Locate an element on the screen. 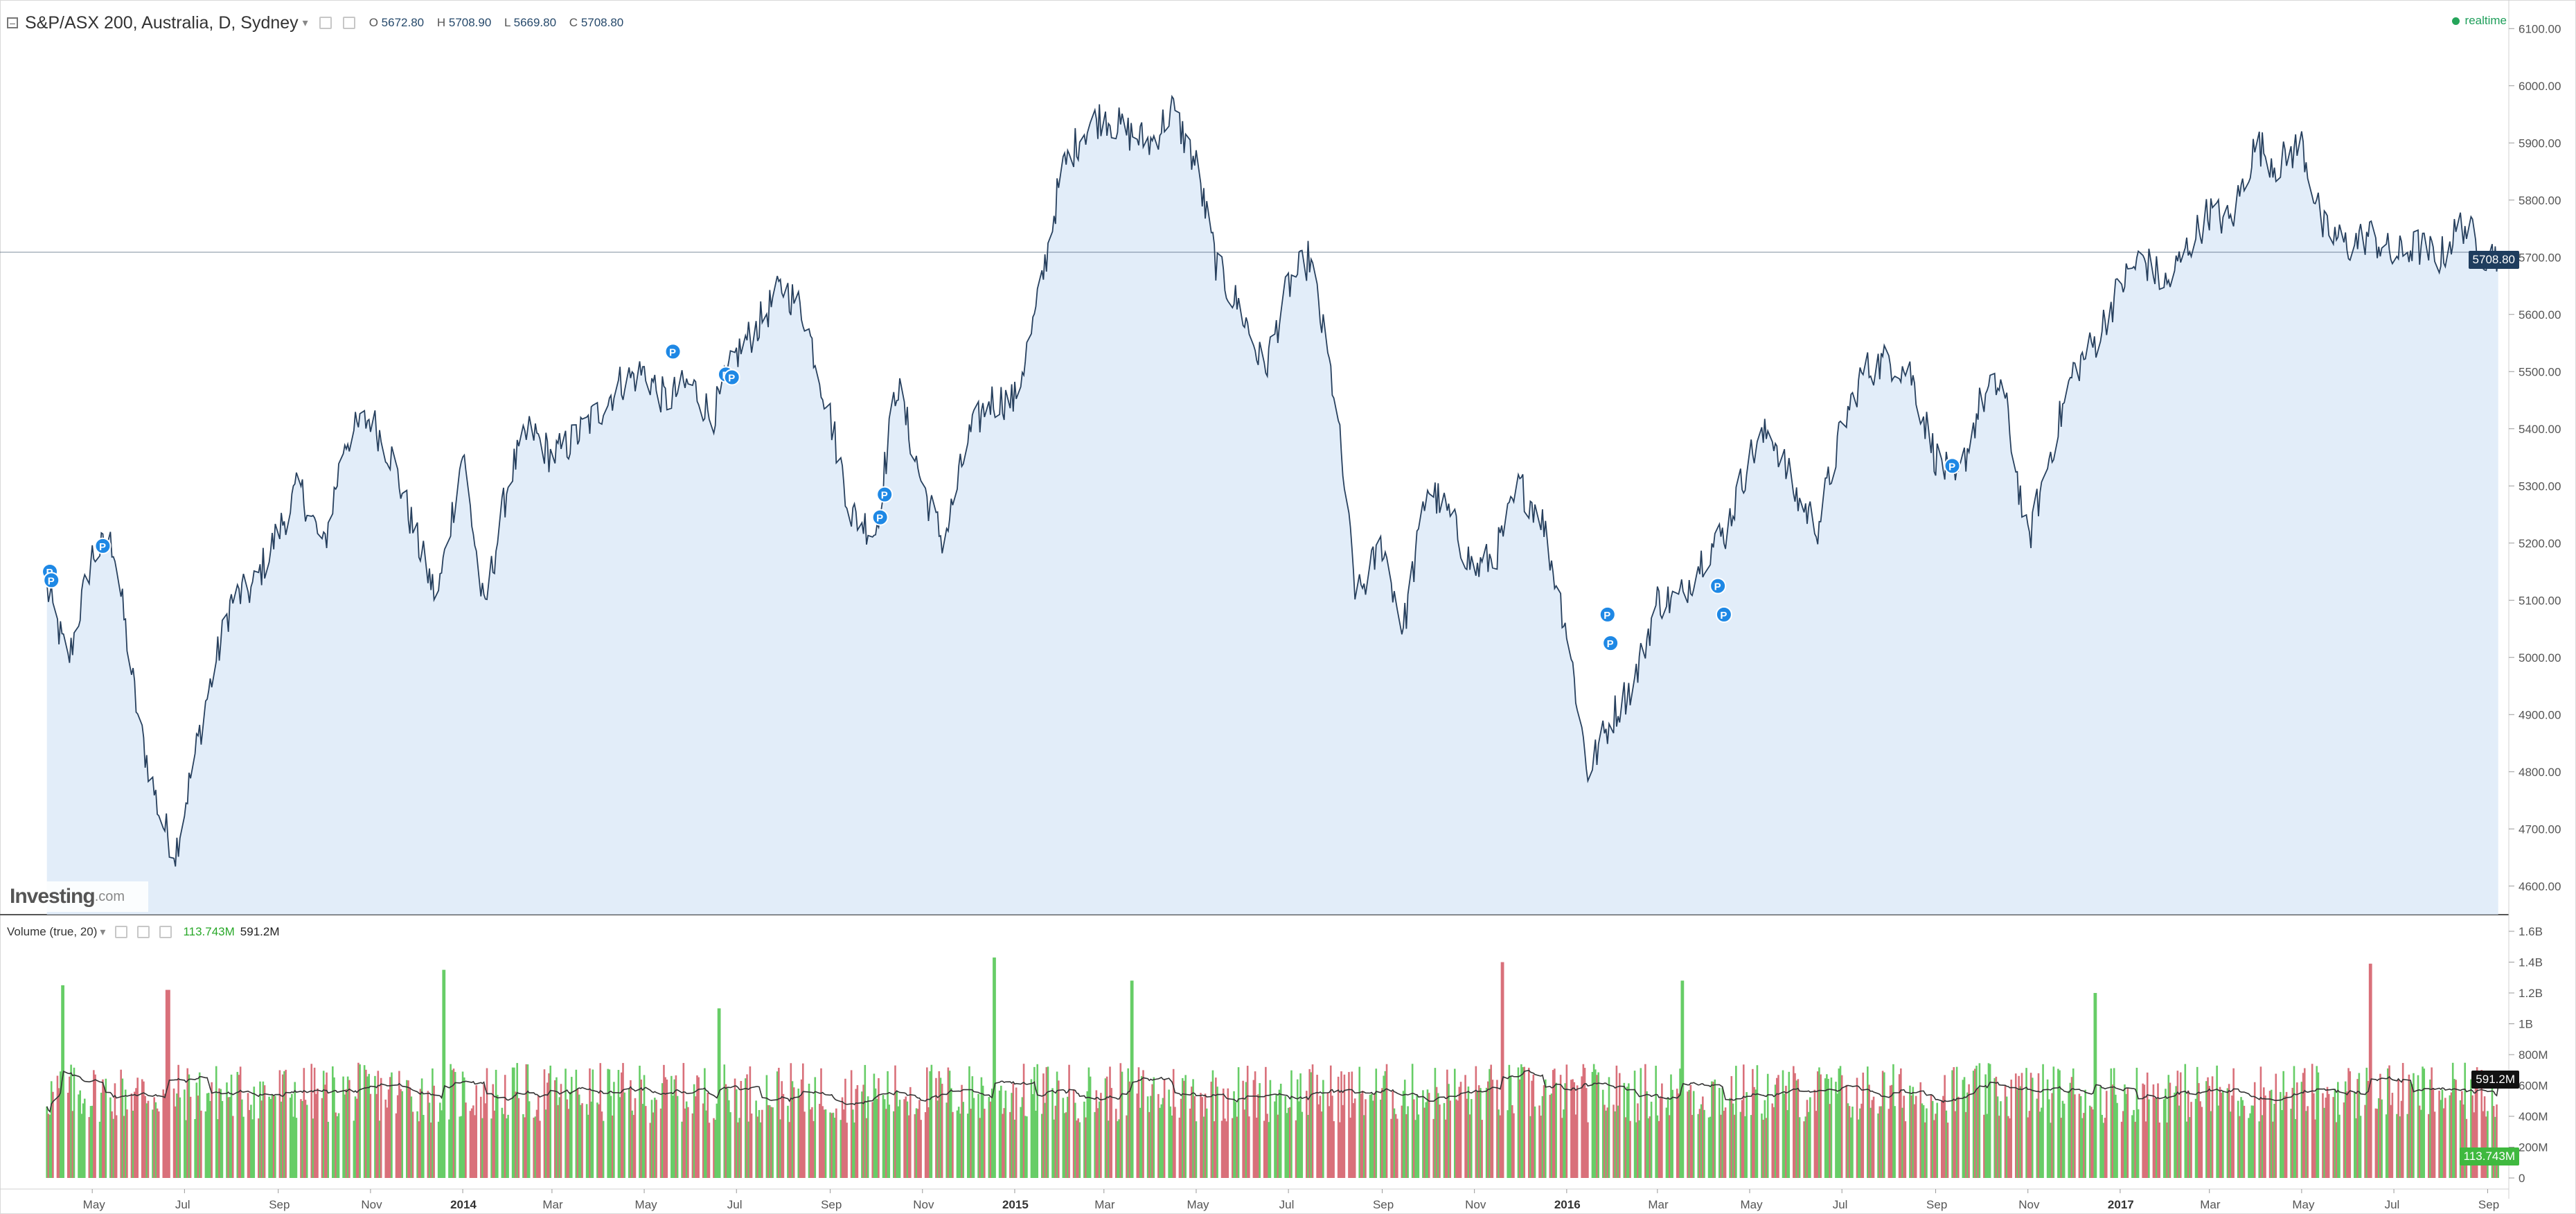 The width and height of the screenshot is (2576, 1214). investing-logo: Investing .com is located at coordinates (79, 896).